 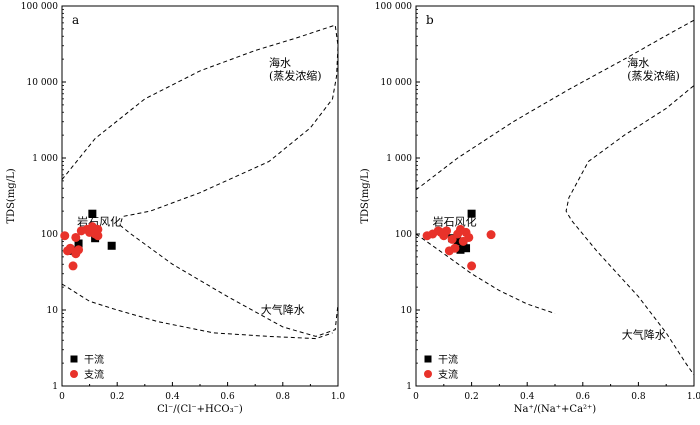 What do you see at coordinates (430, 20) in the screenshot?
I see `panel-letter: b` at bounding box center [430, 20].